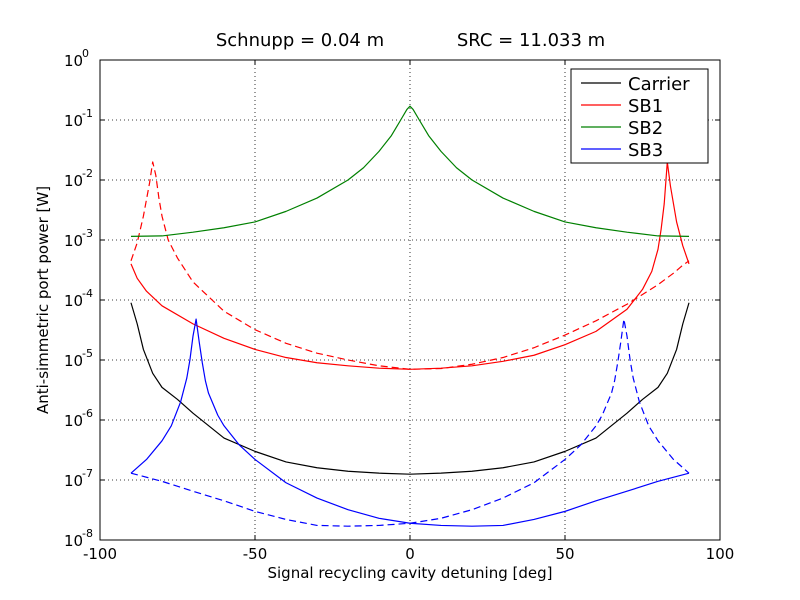 The height and width of the screenshot is (600, 800). What do you see at coordinates (87, 293) in the screenshot?
I see `y-tick-label-exponent: -4` at bounding box center [87, 293].